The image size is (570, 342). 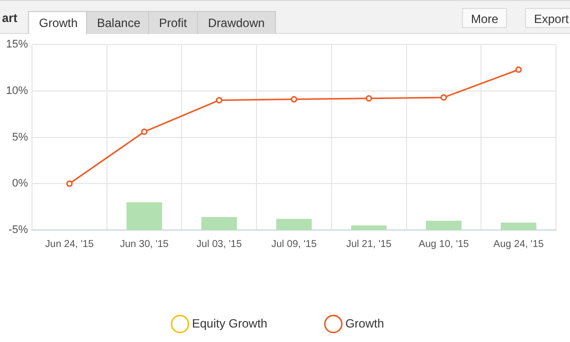 What do you see at coordinates (119, 22) in the screenshot?
I see `text: Balance` at bounding box center [119, 22].